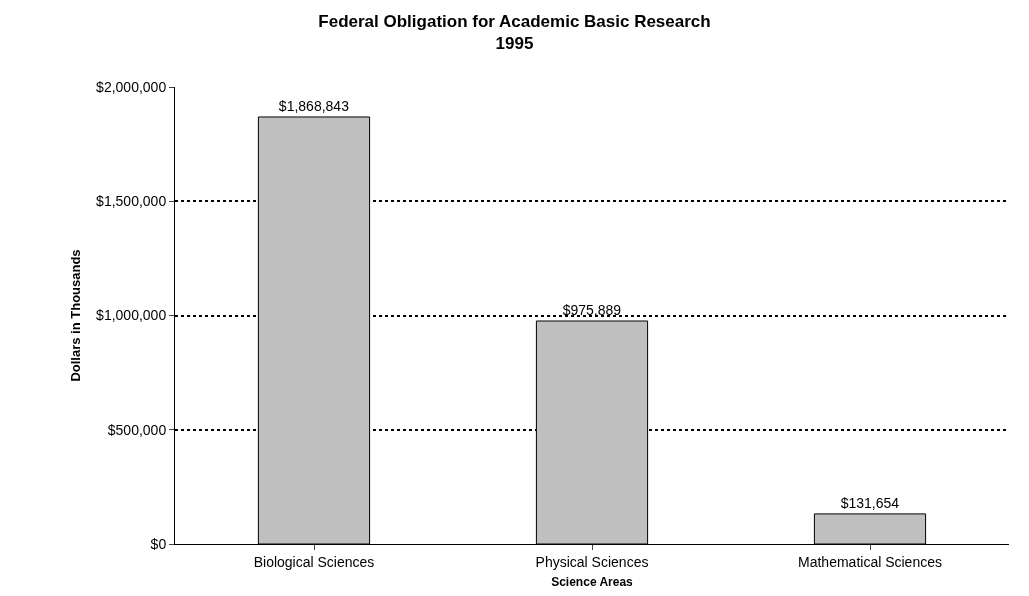 The width and height of the screenshot is (1029, 596). I want to click on chart-title: Federal Obligation for Academic Basic Research 1995, so click(514, 32).